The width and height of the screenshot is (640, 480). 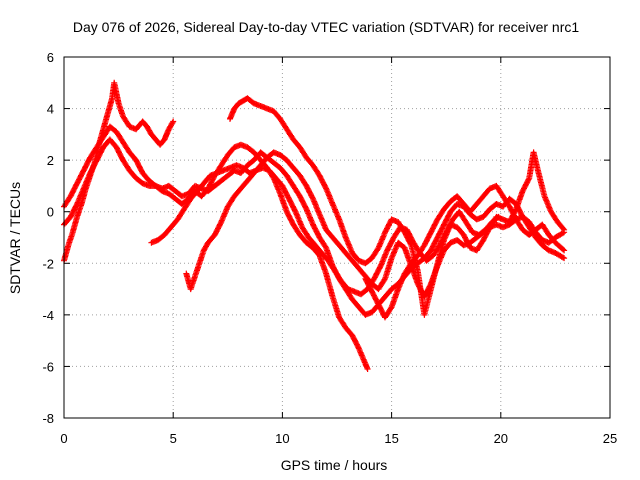 I want to click on x-tick-label: 25, so click(x=610, y=438).